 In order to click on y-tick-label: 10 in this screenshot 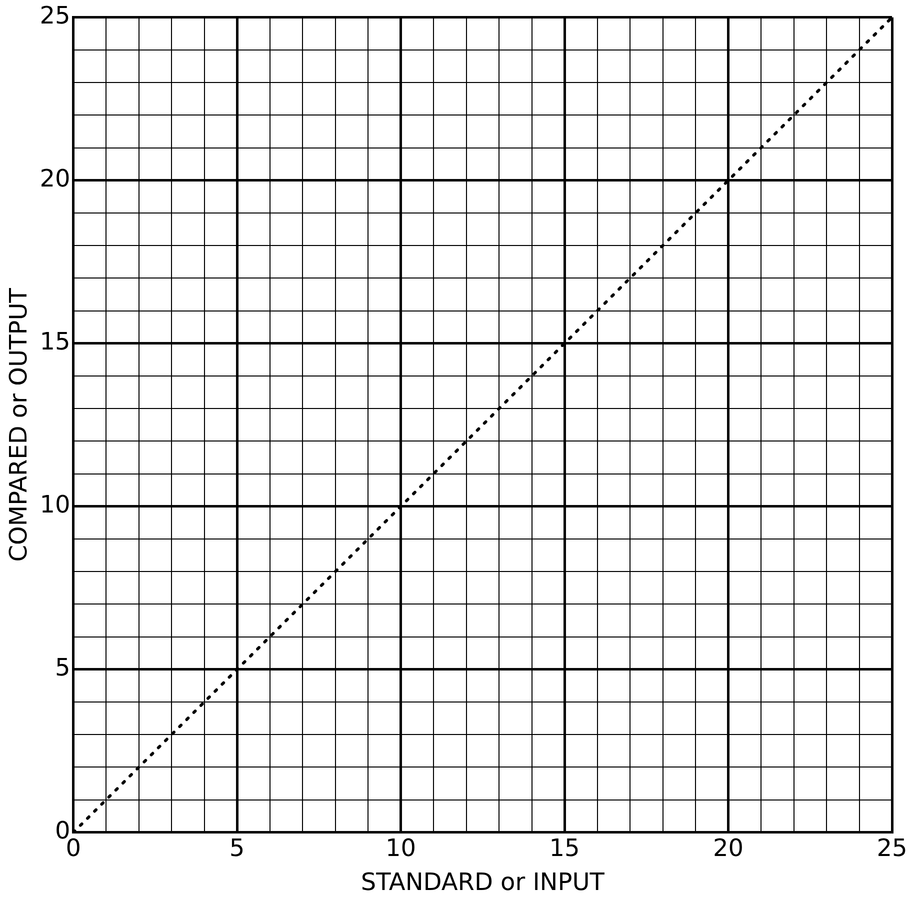, I will do `click(55, 504)`.